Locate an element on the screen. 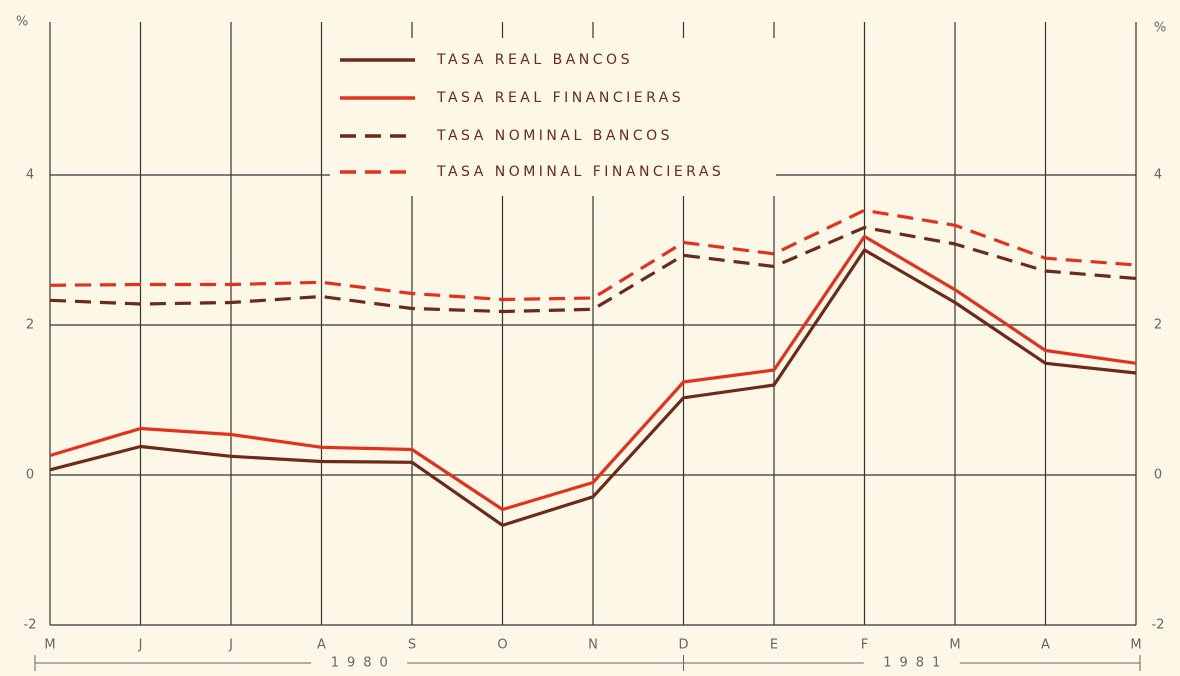 The width and height of the screenshot is (1180, 676). x-tick-label: E is located at coordinates (774, 645).